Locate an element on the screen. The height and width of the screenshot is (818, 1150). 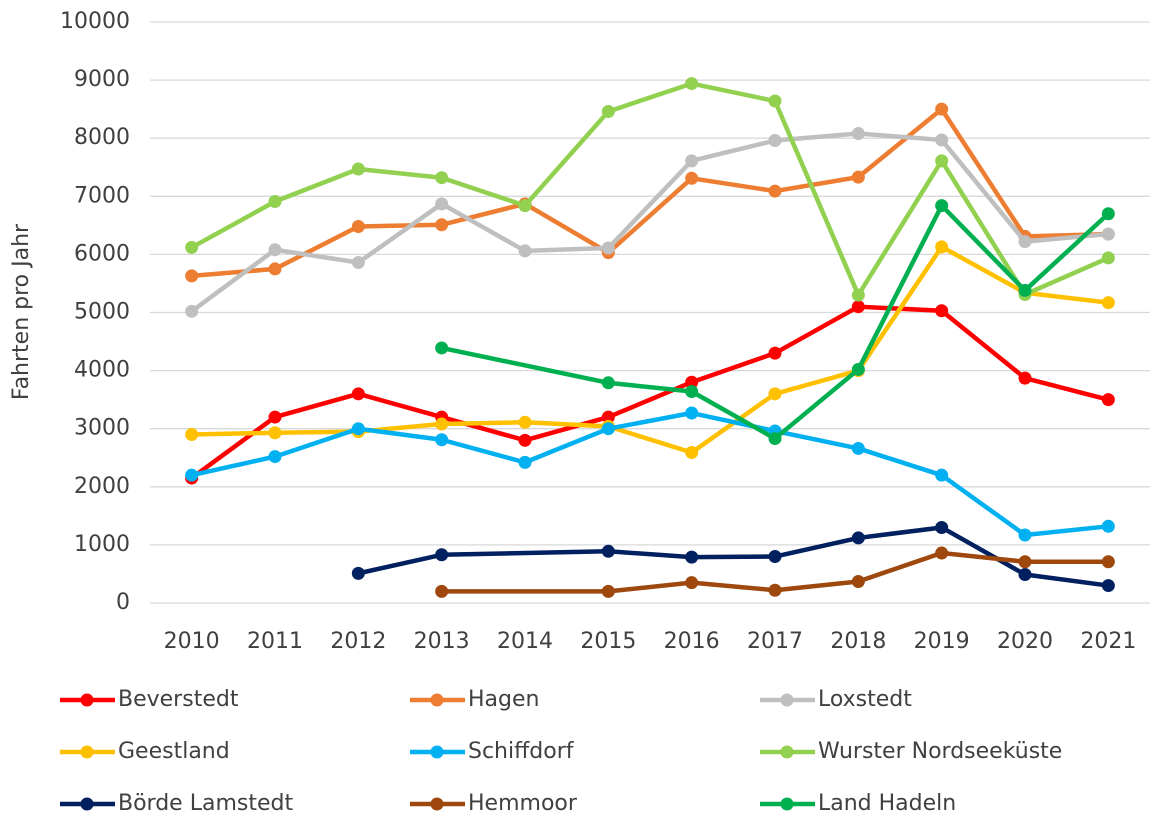
y-tick-label: 6000 is located at coordinates (102, 253).